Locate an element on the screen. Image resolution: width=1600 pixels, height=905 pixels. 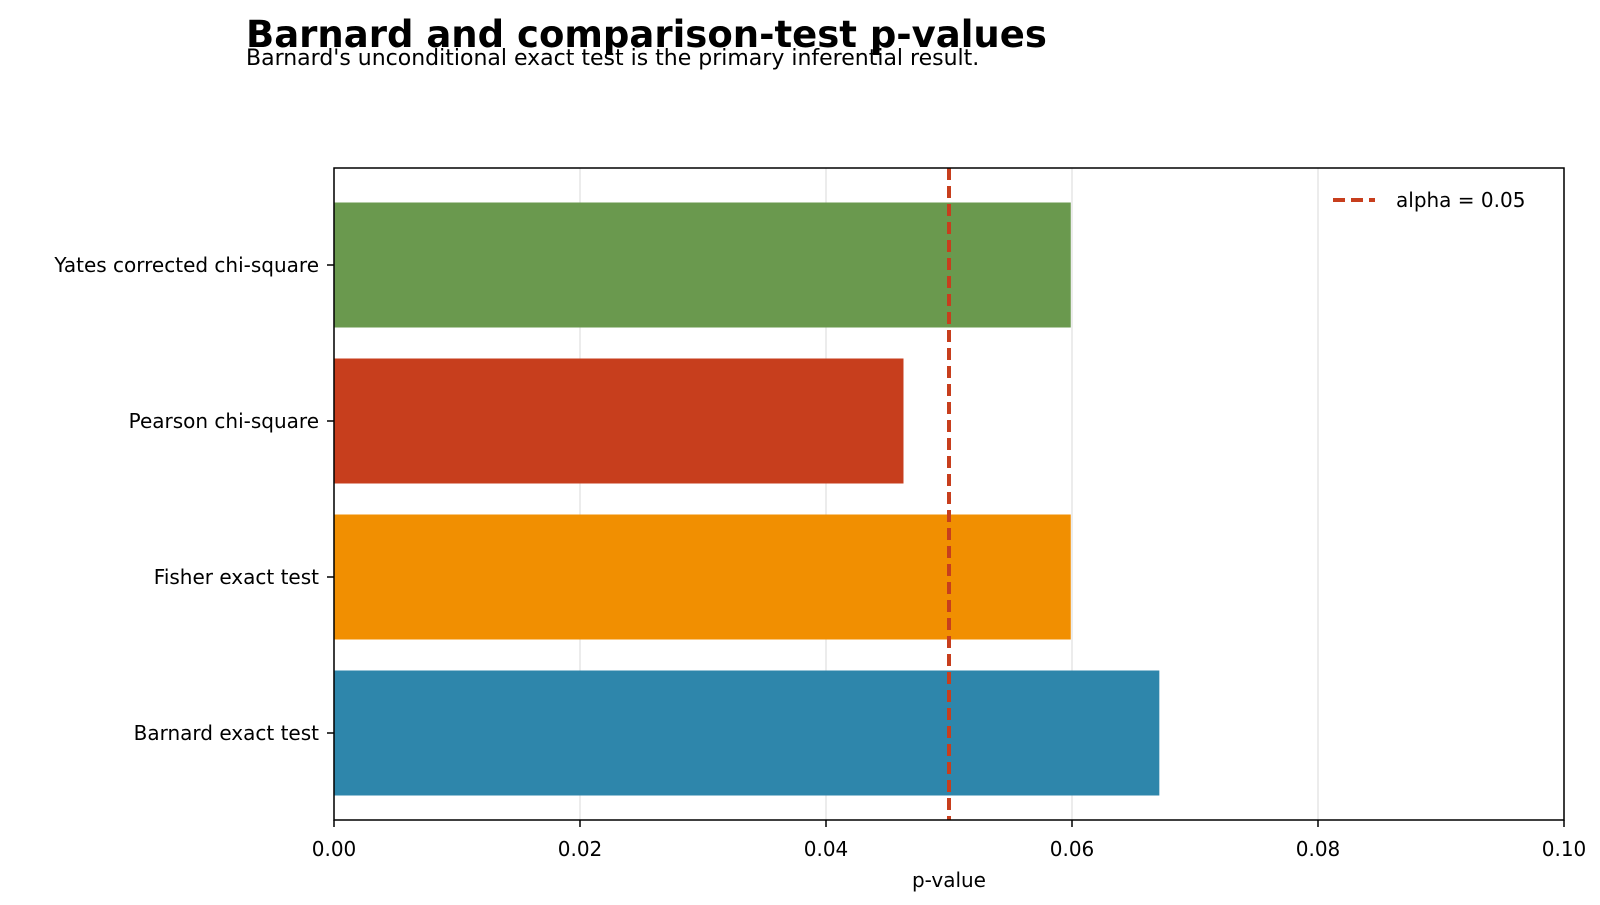
y-tick-label: Barnard exact test is located at coordinates (227, 733).